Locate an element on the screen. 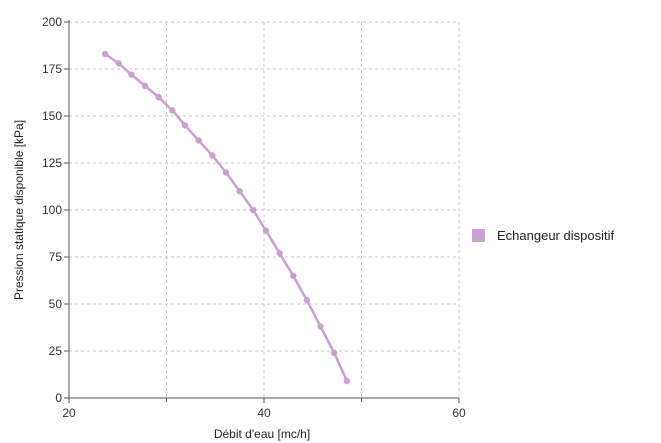 The image size is (661, 443). y-axis-title: Pression statique disponible [kPa] is located at coordinates (19, 210).